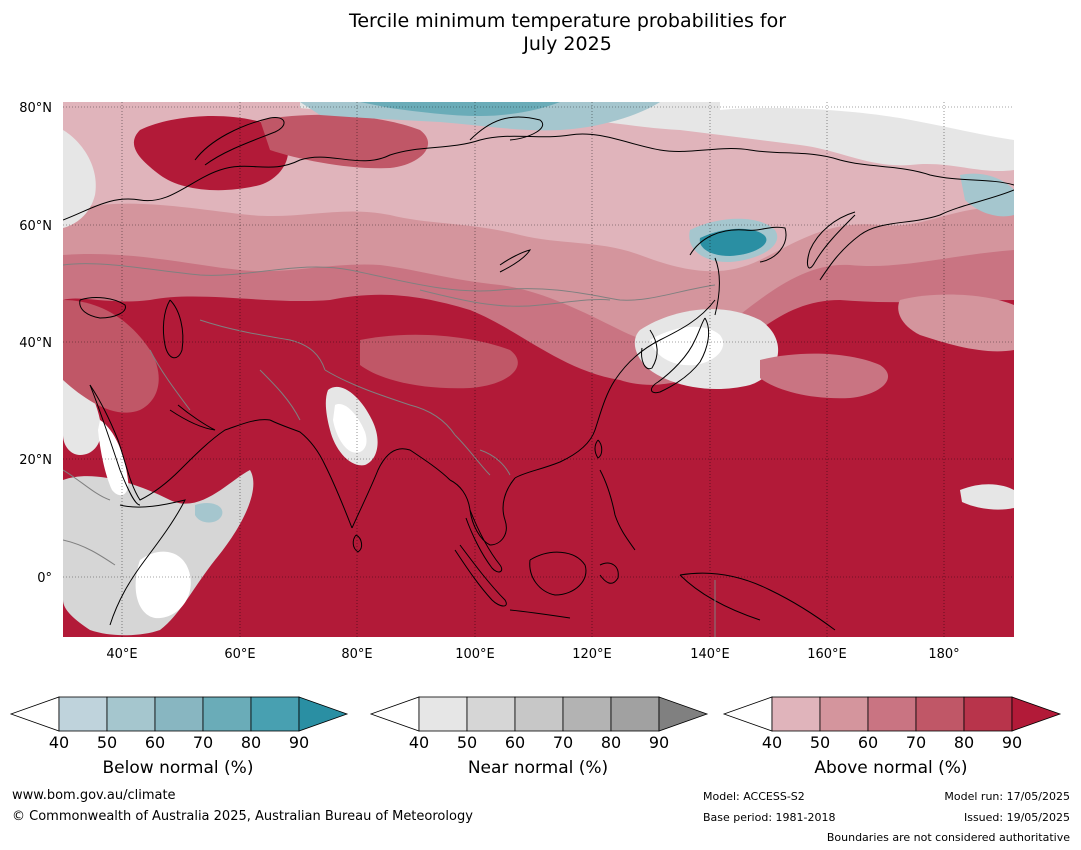  Describe the element at coordinates (173, 329) in the screenshot. I see `coast-caspian` at that location.